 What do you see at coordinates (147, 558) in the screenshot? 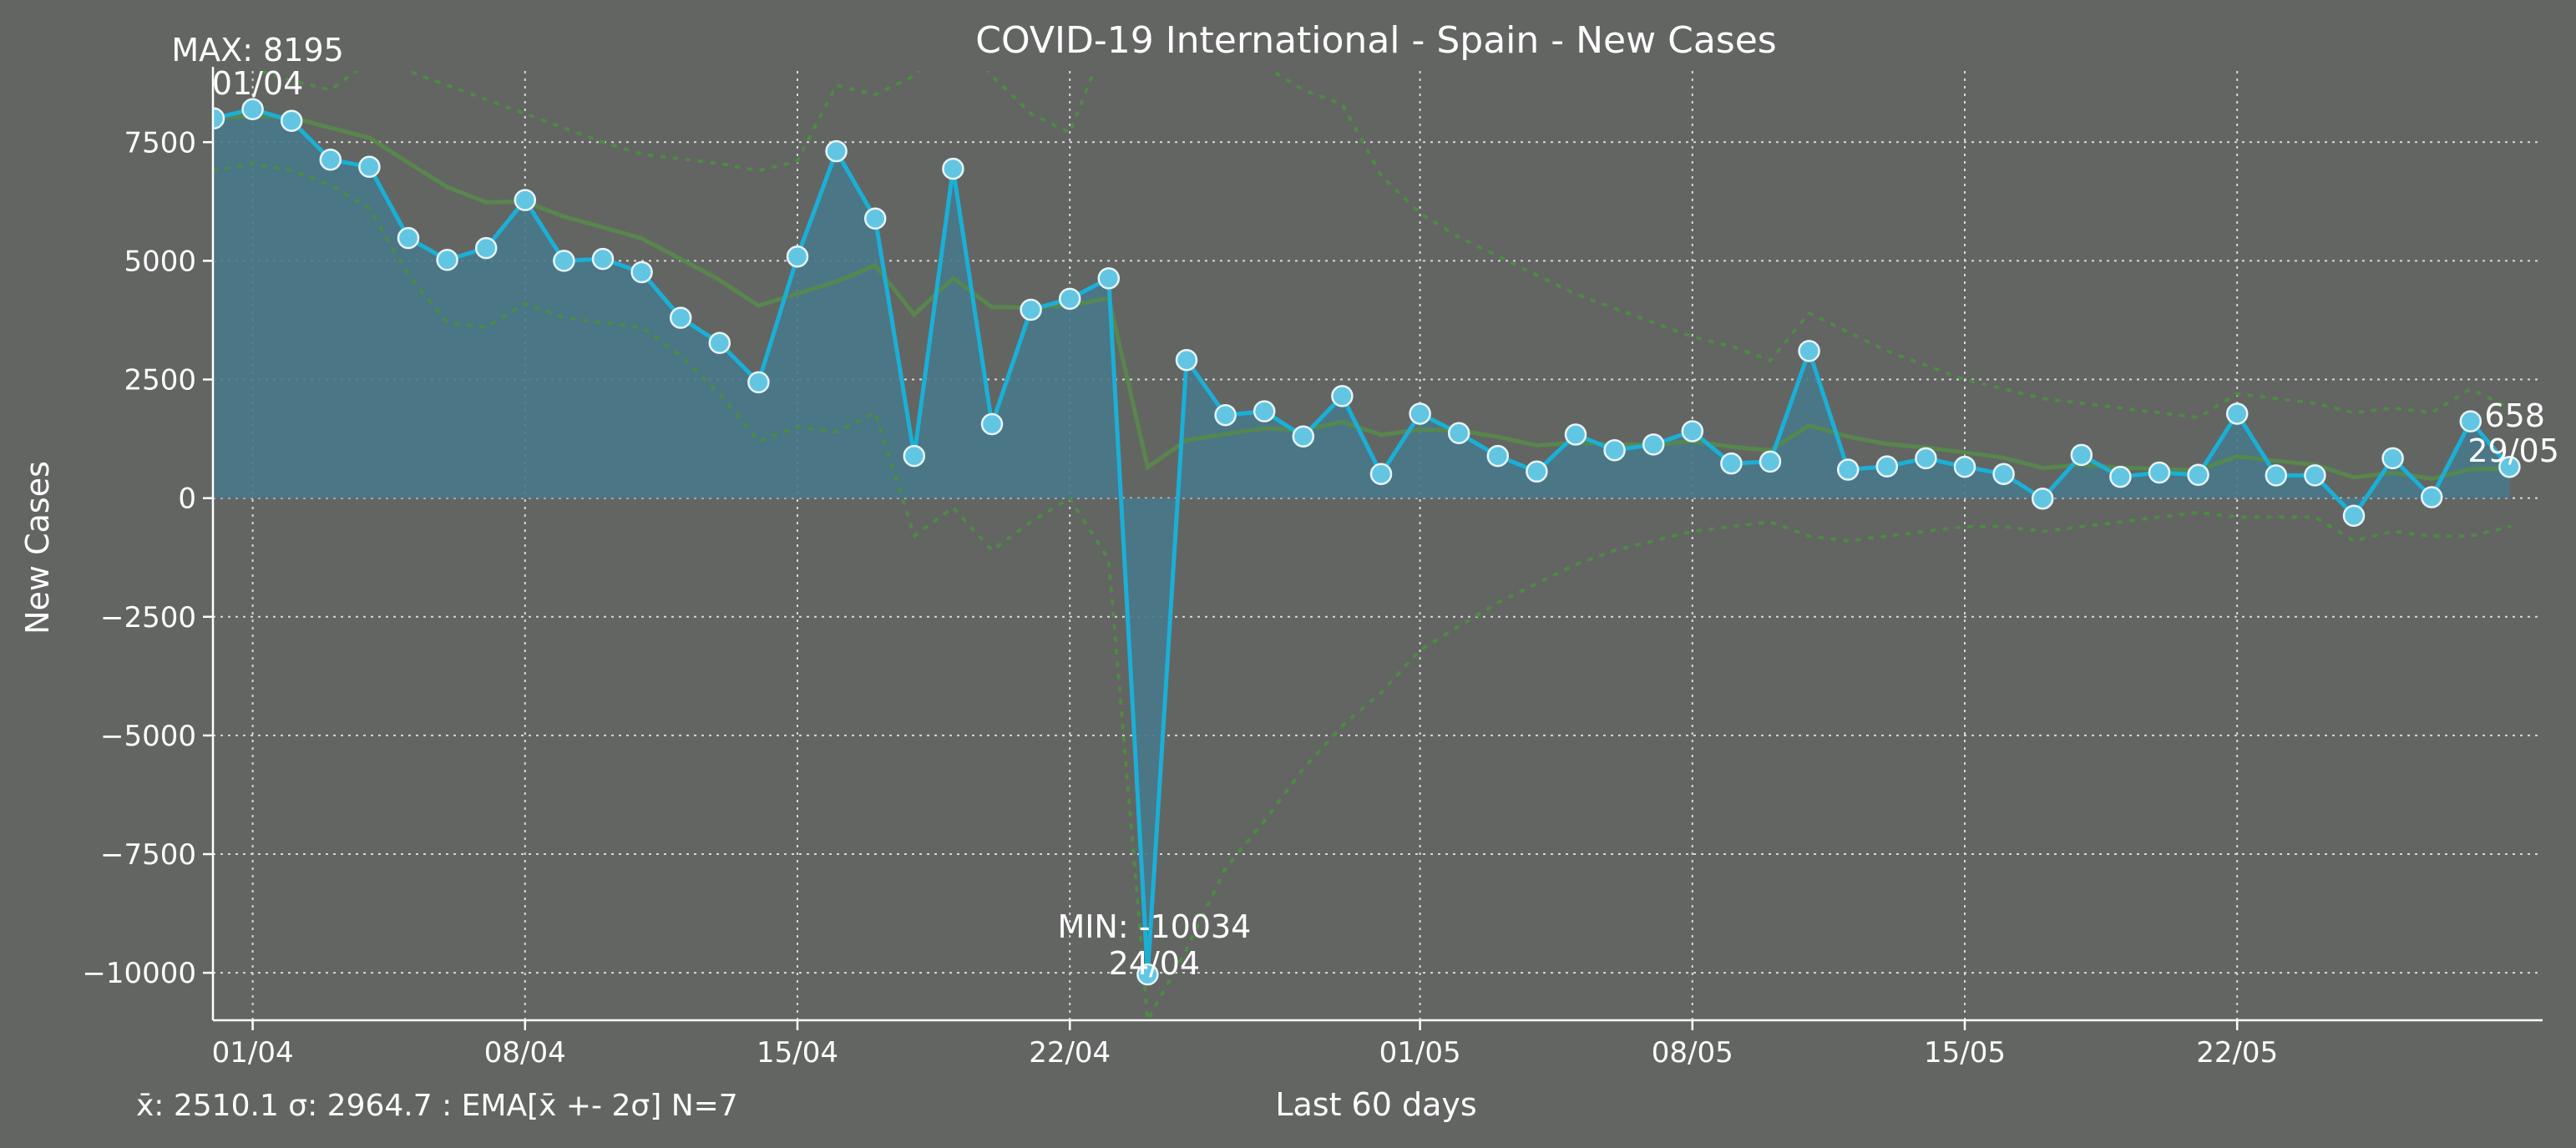
I see `y-ticks: −10000 −7500 −5000 −2500 0 2500 5000 7500` at bounding box center [147, 558].